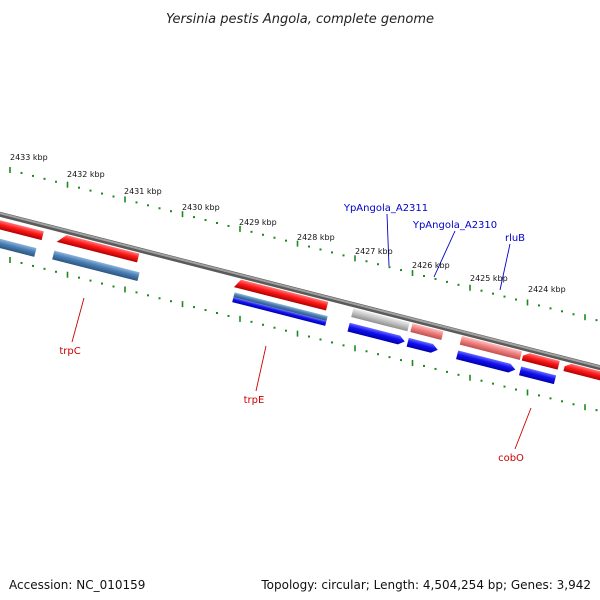  What do you see at coordinates (86, 174) in the screenshot?
I see `tick-label-2432: 2432 kbp` at bounding box center [86, 174].